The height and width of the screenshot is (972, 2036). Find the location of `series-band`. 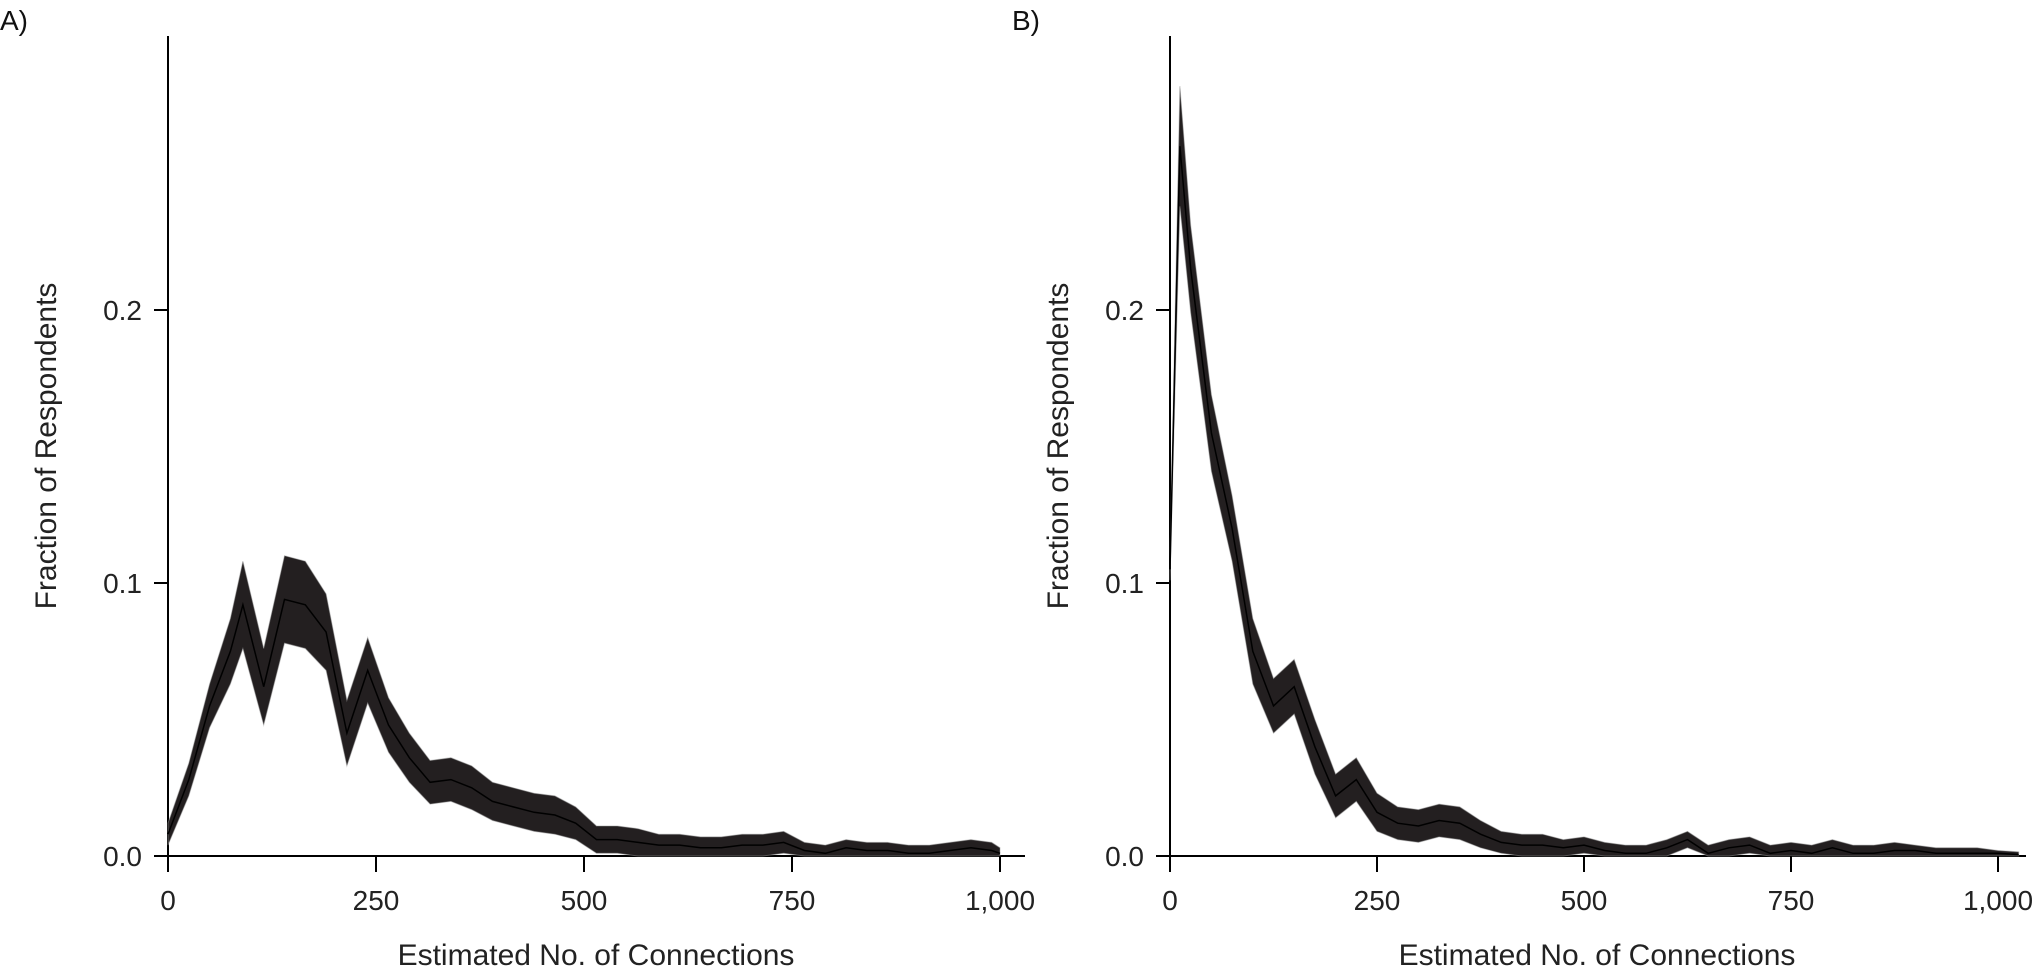

series-band is located at coordinates (584, 706).